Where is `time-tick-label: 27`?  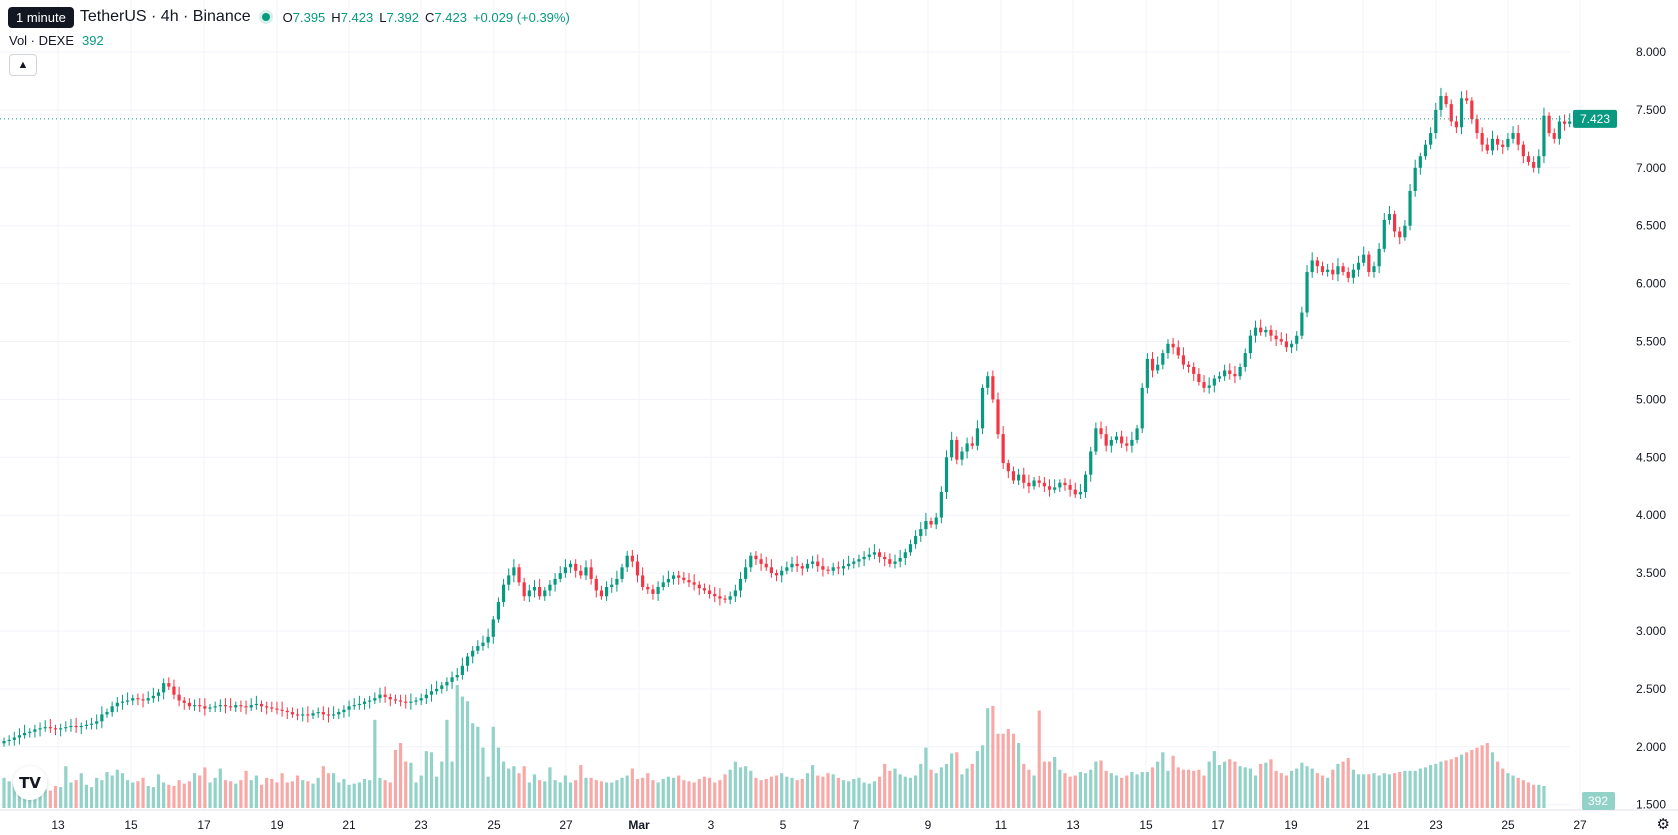 time-tick-label: 27 is located at coordinates (1580, 825).